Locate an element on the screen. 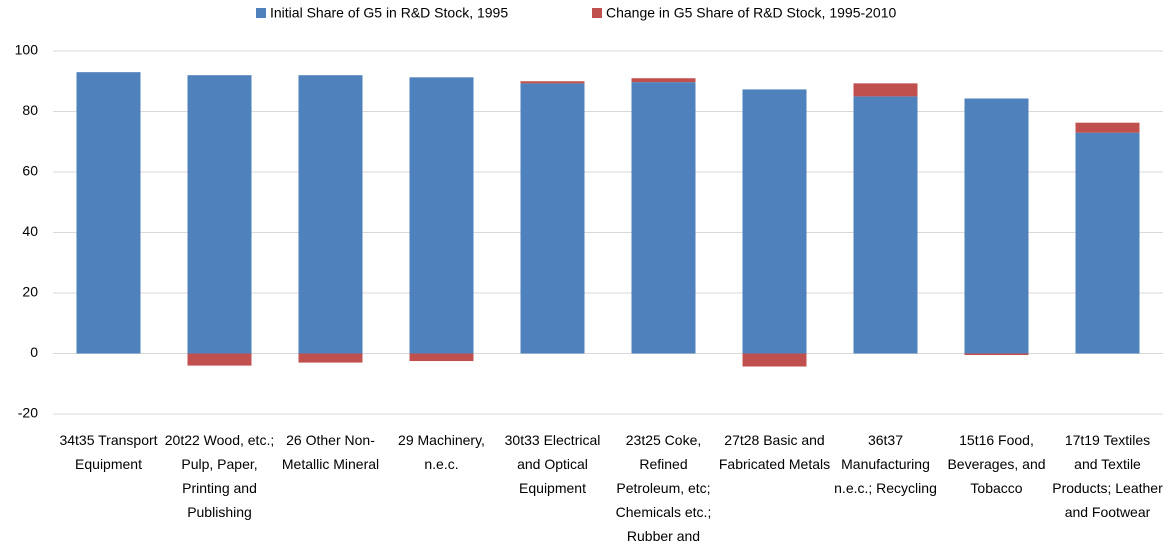  x-tick-label: 34t35 Transport Equipment is located at coordinates (108, 452).